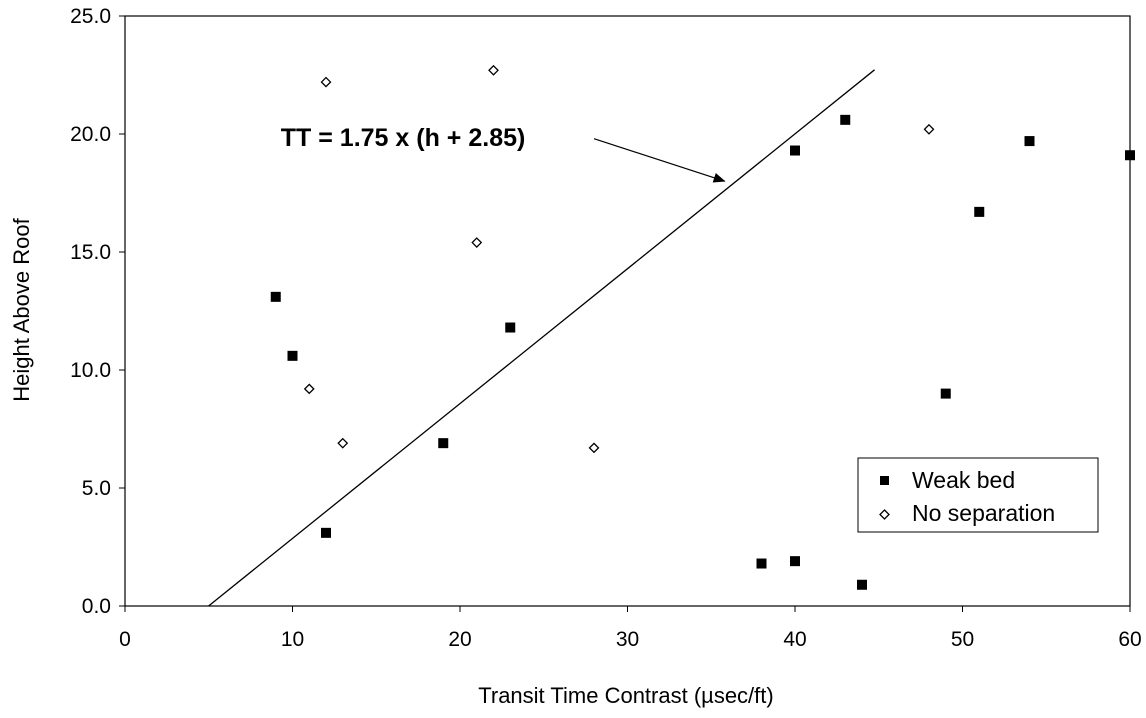 Image resolution: width=1146 pixels, height=718 pixels. Describe the element at coordinates (963, 480) in the screenshot. I see `legend-label-weak-bed: Weak bed` at that location.